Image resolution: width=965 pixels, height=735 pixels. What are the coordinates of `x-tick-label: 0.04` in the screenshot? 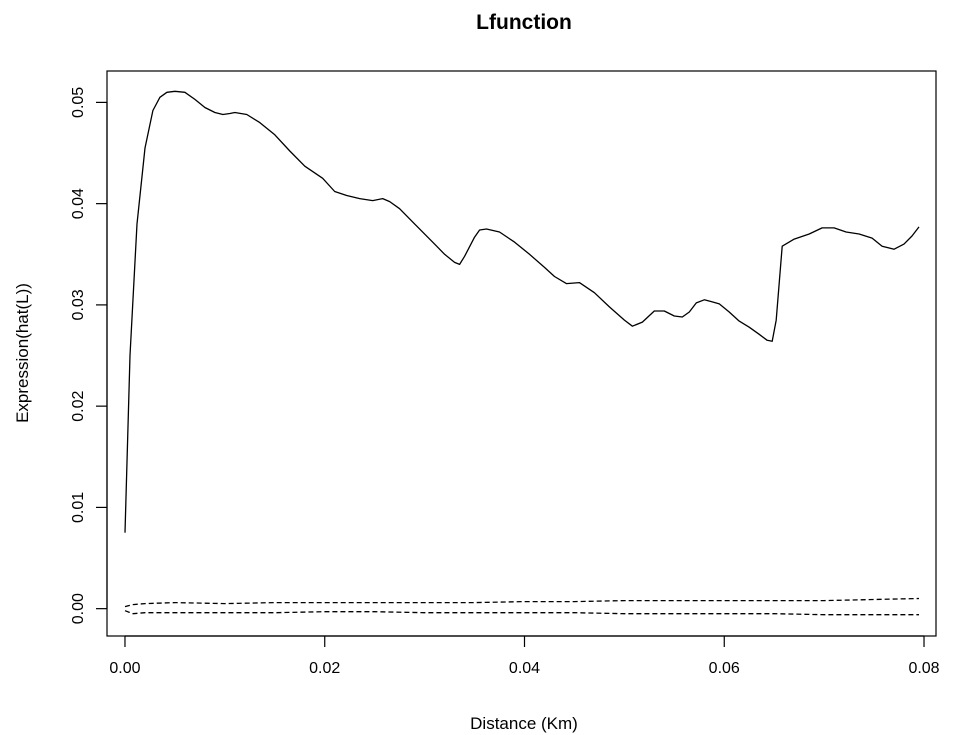 It's located at (524, 668).